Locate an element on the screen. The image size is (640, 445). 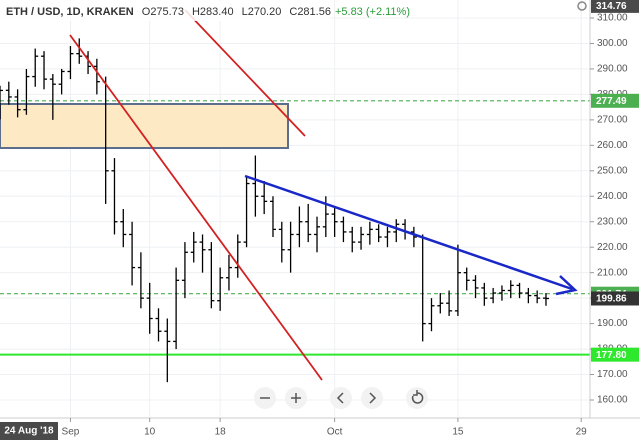
cursor-date-box is located at coordinates (29, 431).